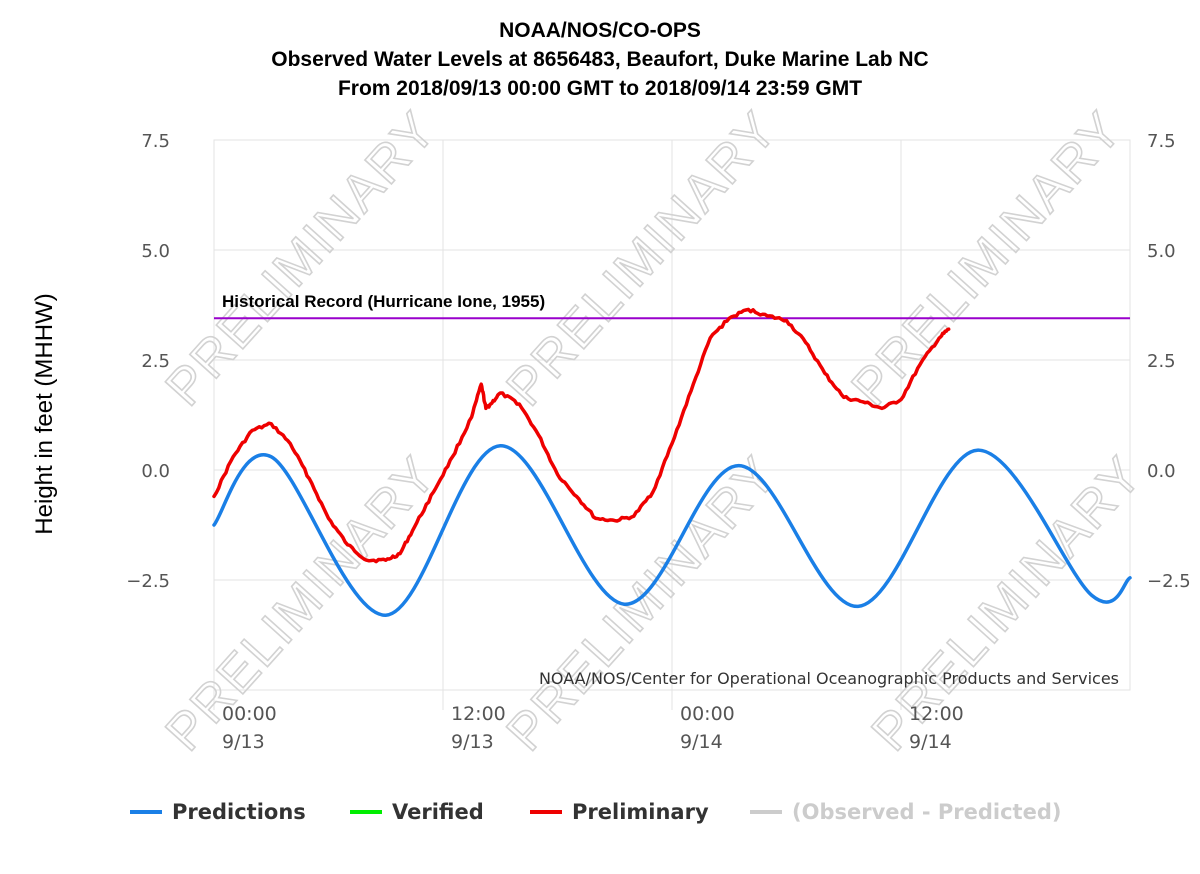 This screenshot has height=874, width=1200. What do you see at coordinates (1161, 141) in the screenshot?
I see `y-tick-label-right: 7.5` at bounding box center [1161, 141].